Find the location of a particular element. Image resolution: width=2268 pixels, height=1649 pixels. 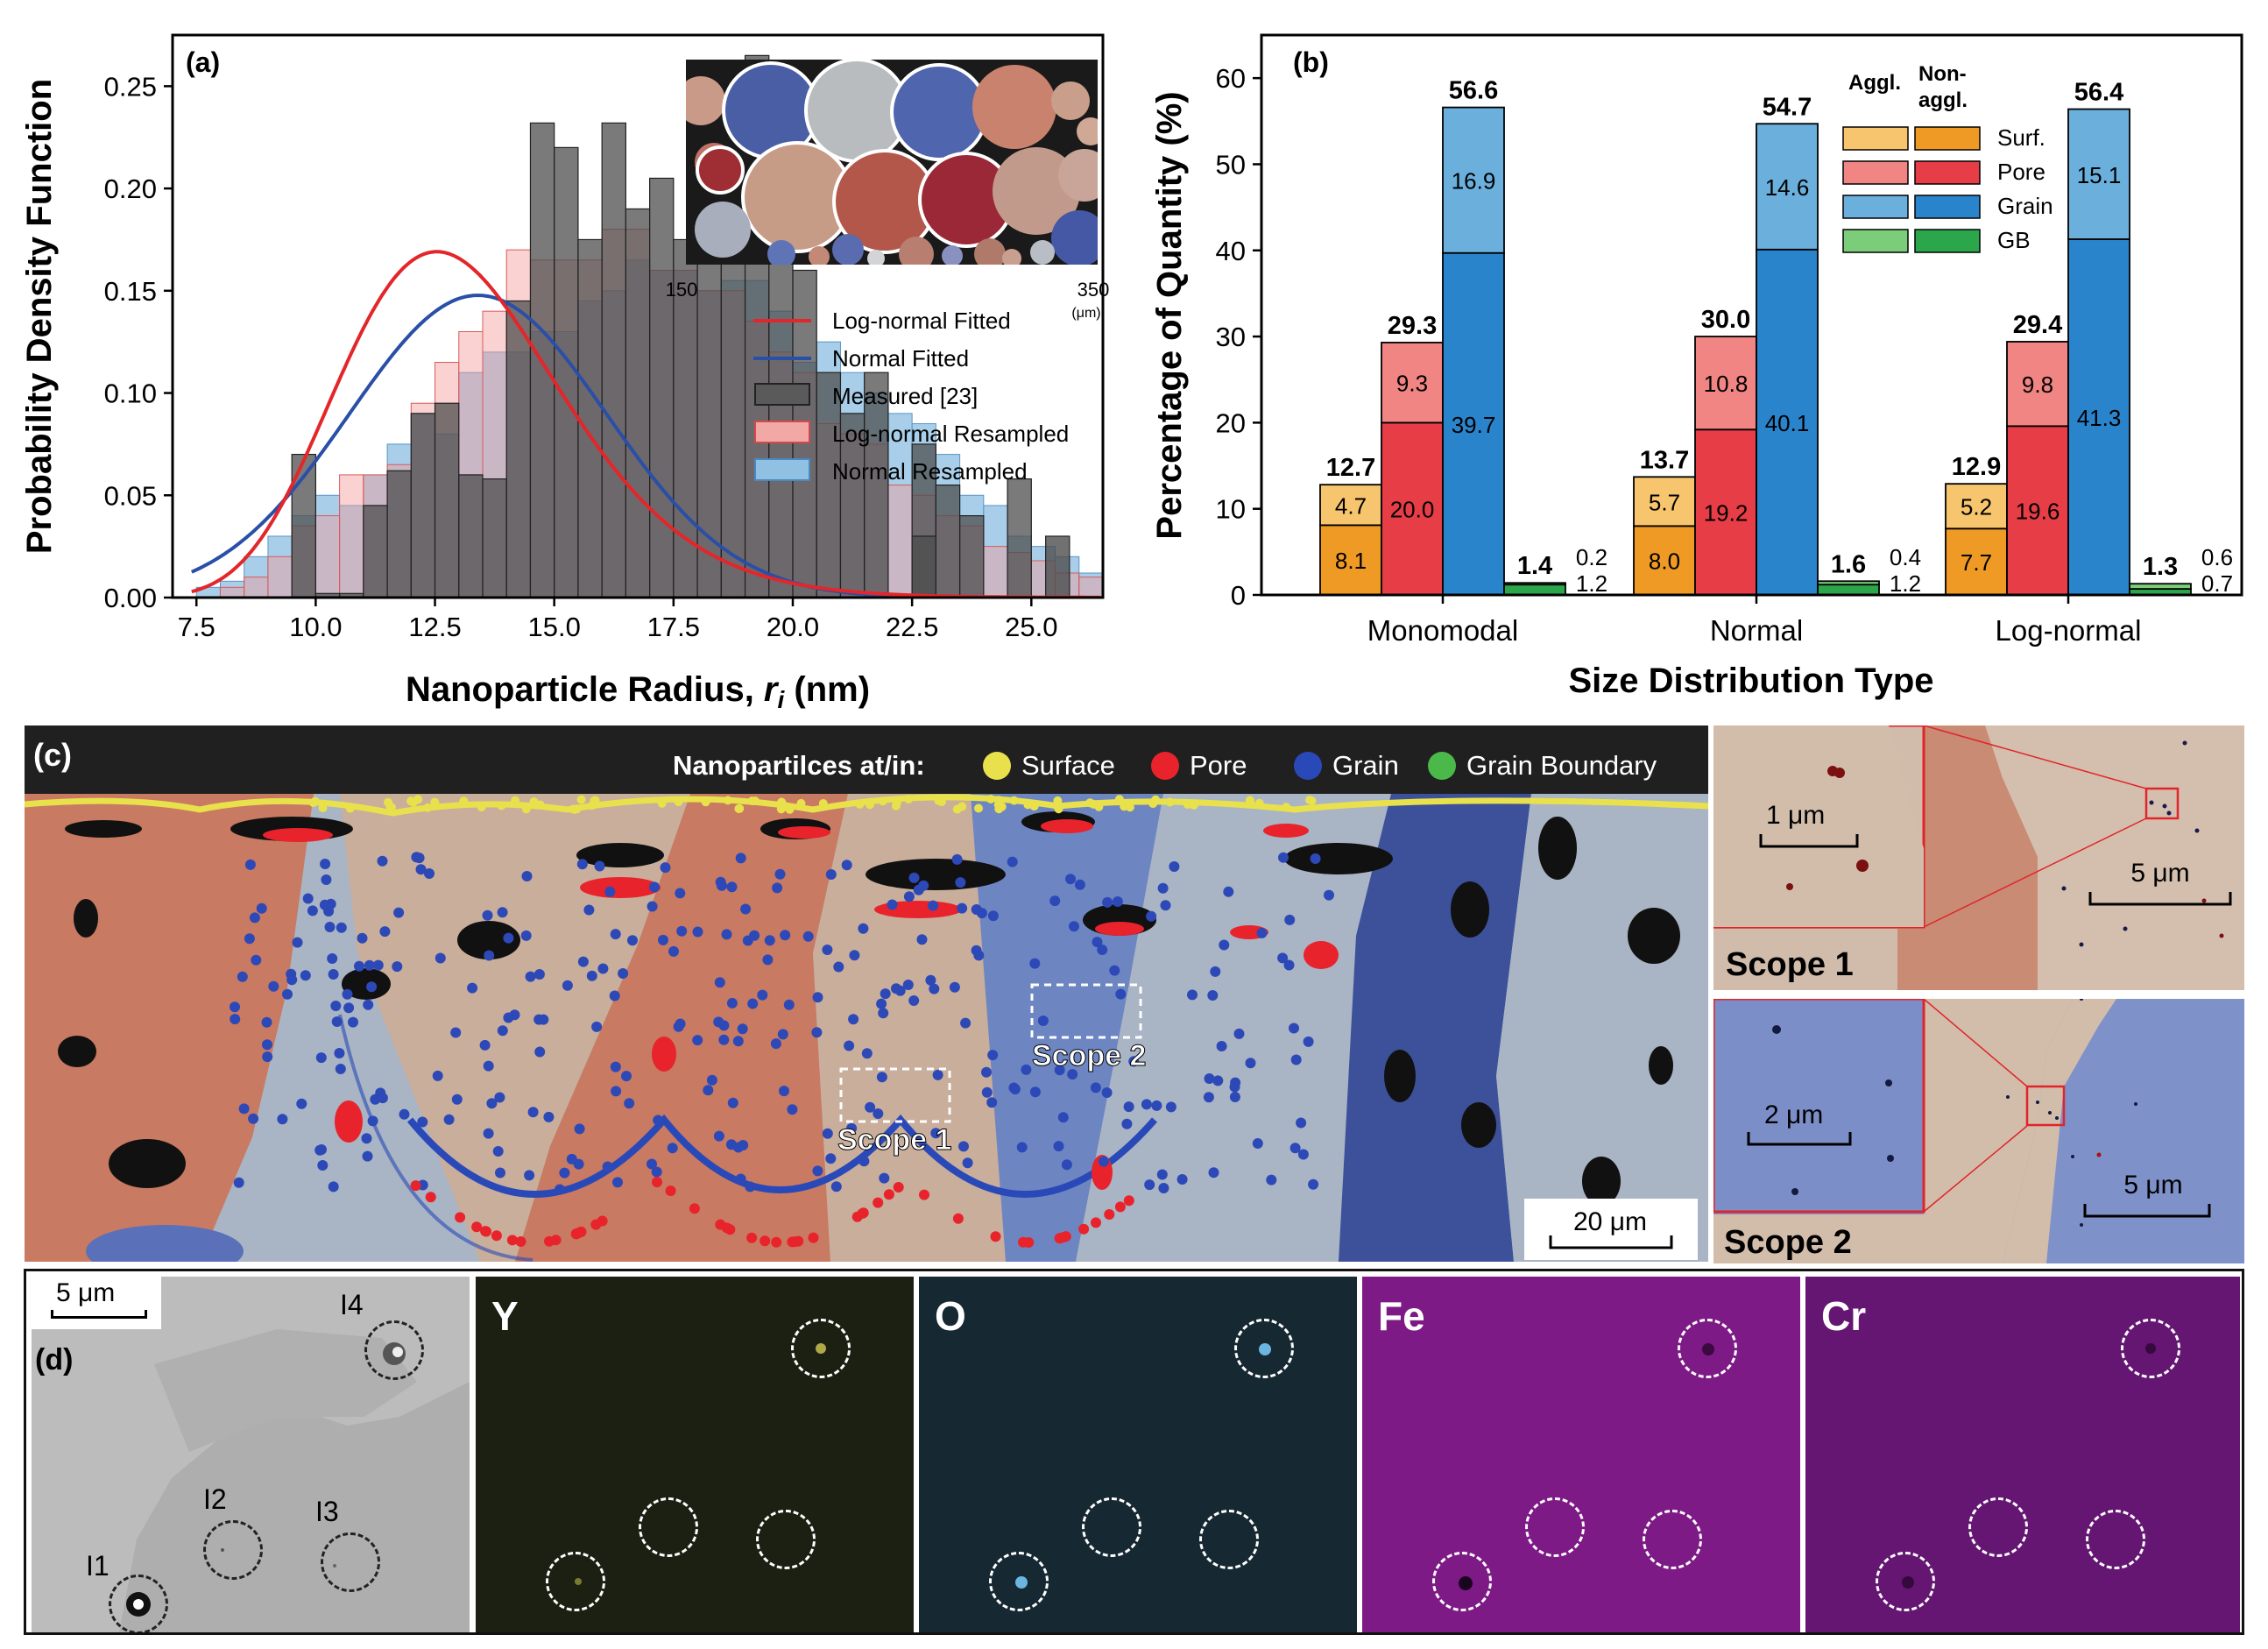

x-tick-label: 25.0 is located at coordinates (1031, 627).